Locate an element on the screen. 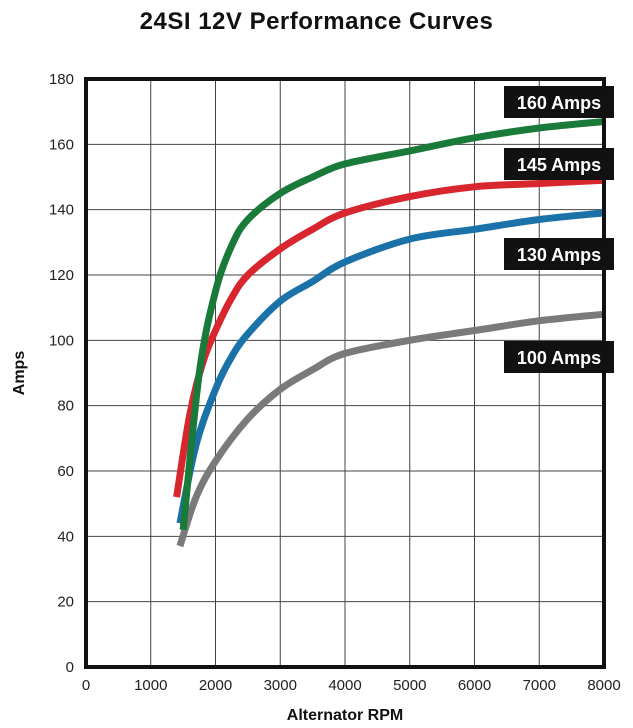  y-tick-label: 60 is located at coordinates (65, 471).